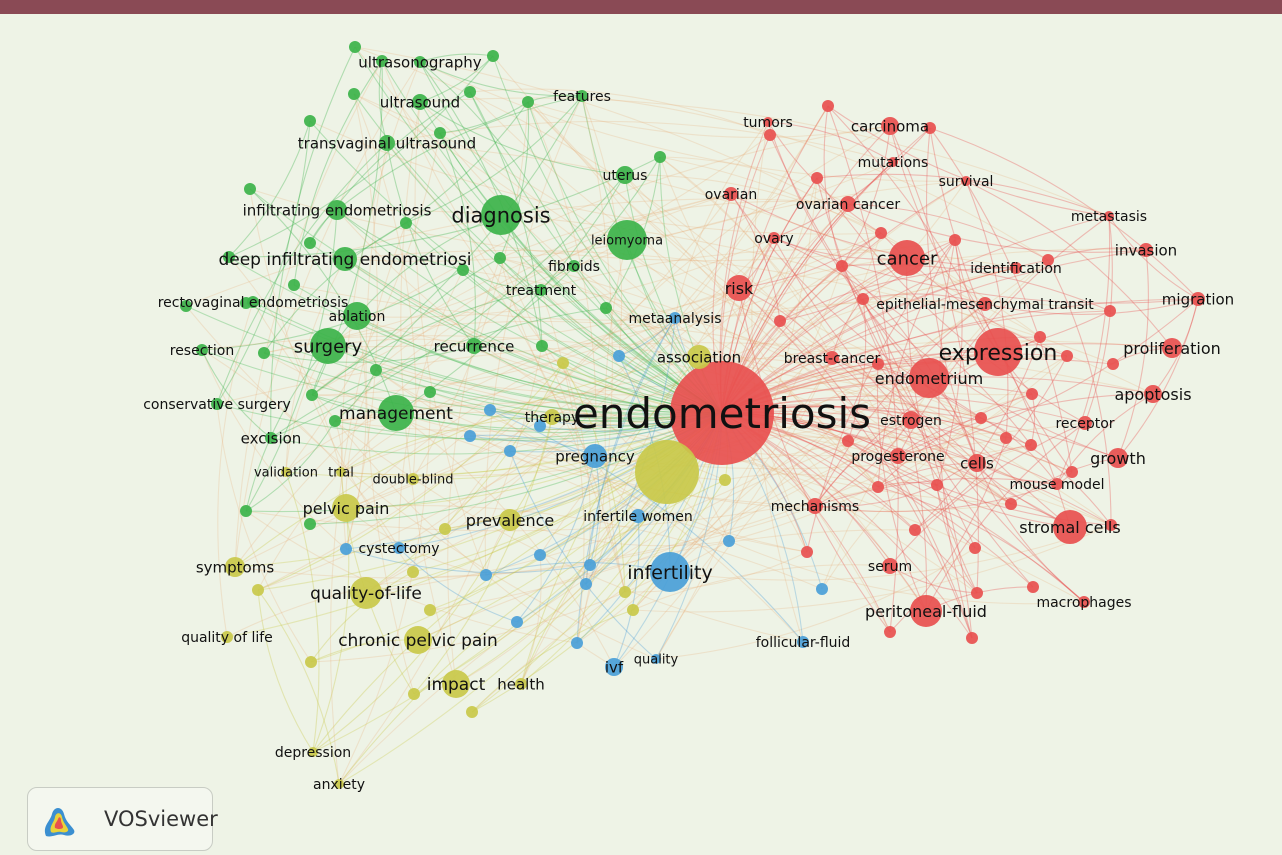 The width and height of the screenshot is (1282, 855). What do you see at coordinates (638, 516) in the screenshot?
I see `node-infertile-women` at bounding box center [638, 516].